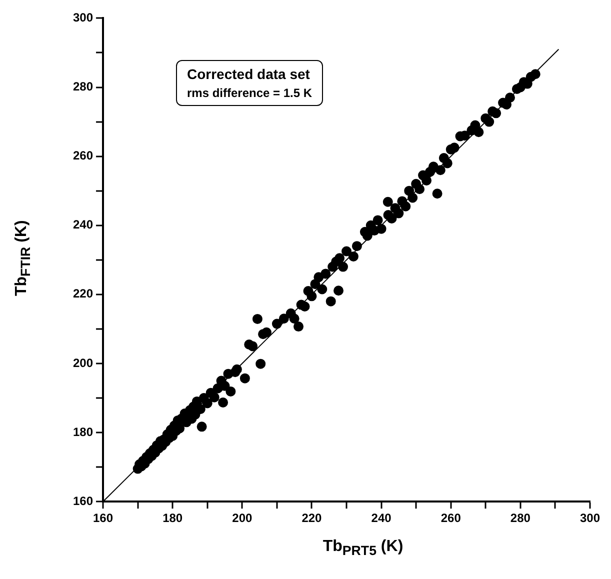 This screenshot has height=579, width=611. I want to click on x-tick-label: 240, so click(381, 518).